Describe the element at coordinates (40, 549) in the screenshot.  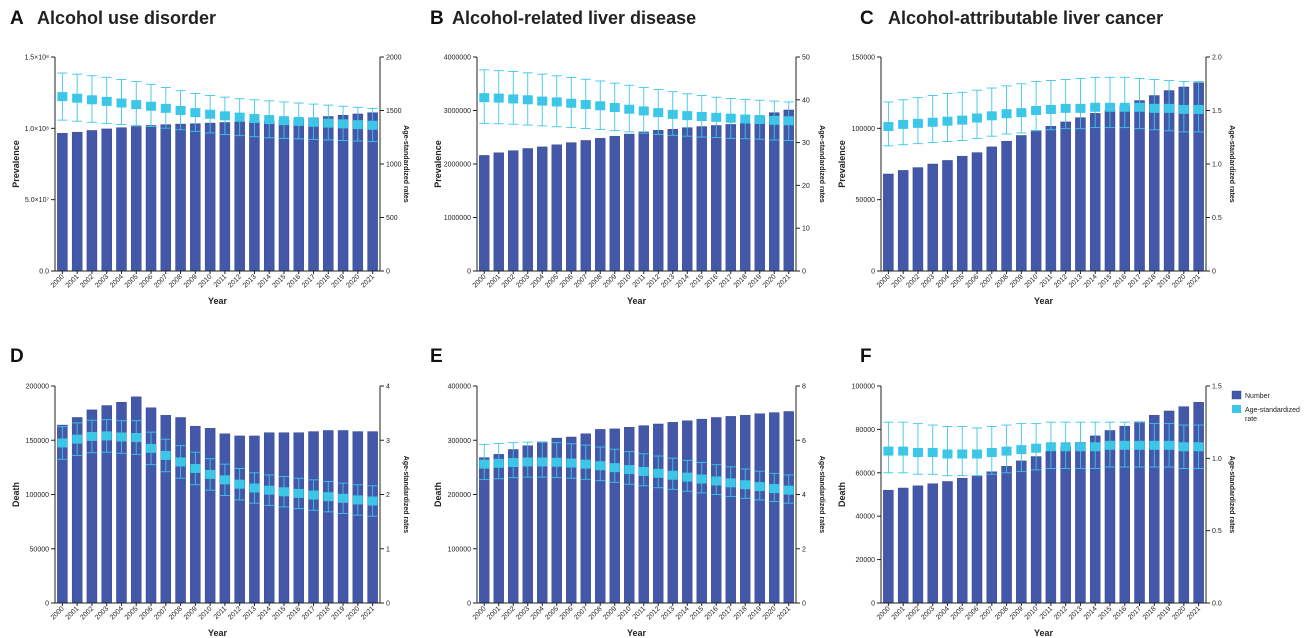
I see `y-tick-label: 50000` at that location.